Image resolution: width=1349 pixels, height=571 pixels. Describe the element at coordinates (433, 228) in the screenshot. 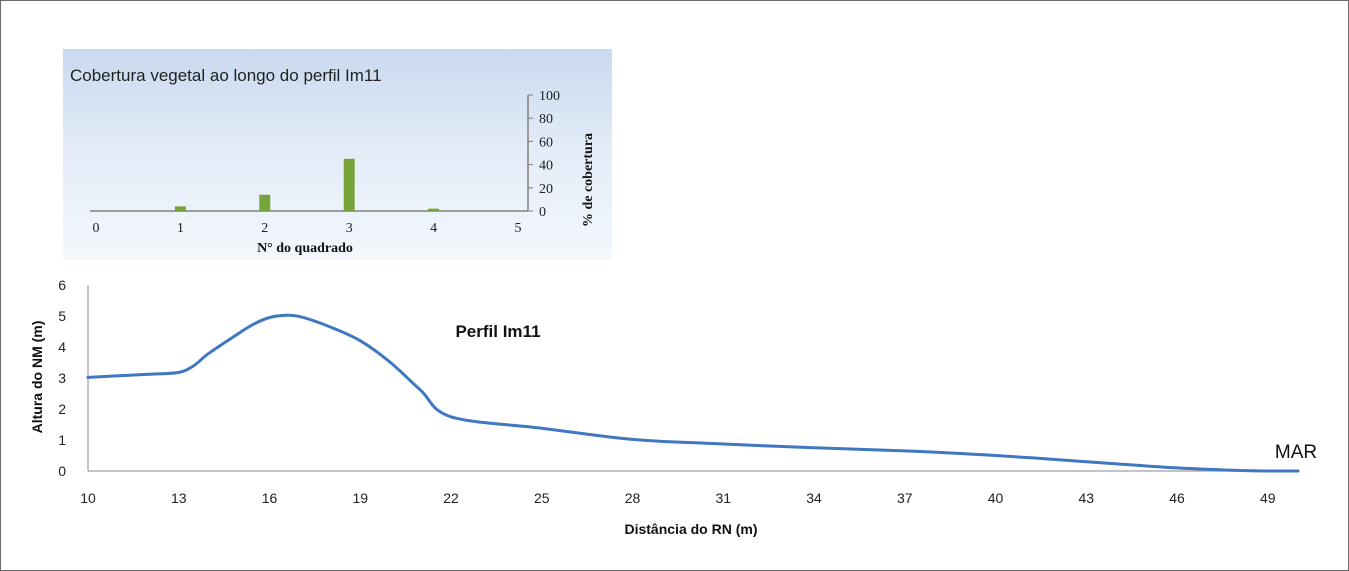

I see `inset-x-tick-label: 4` at that location.